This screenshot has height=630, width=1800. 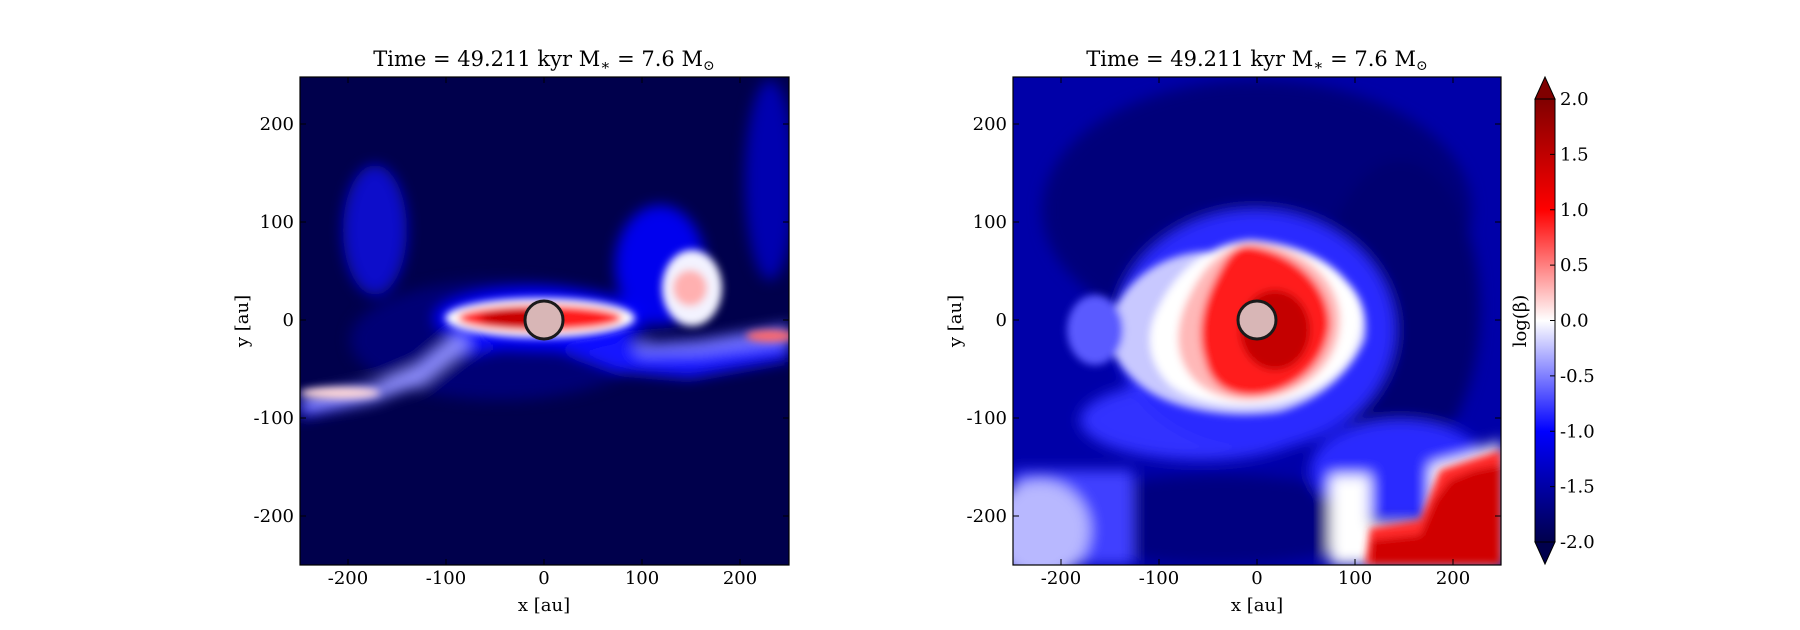 What do you see at coordinates (1577, 487) in the screenshot?
I see `colorbar-tick-label: -1.5` at bounding box center [1577, 487].